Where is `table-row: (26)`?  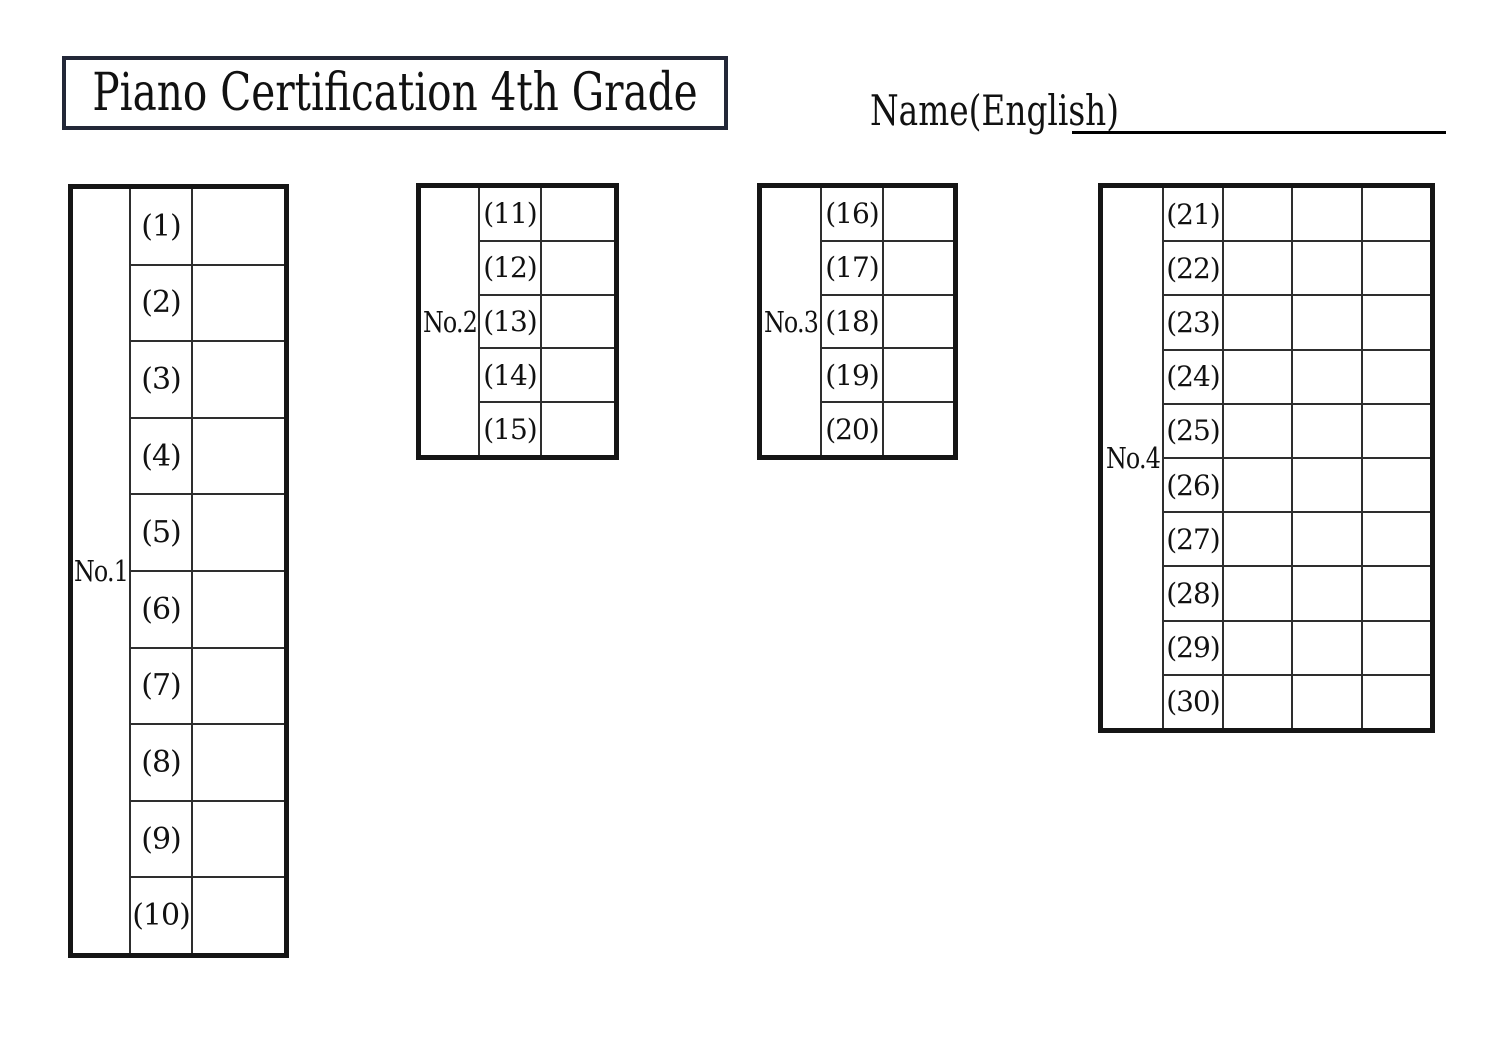 table-row: (26) is located at coordinates (1297, 486).